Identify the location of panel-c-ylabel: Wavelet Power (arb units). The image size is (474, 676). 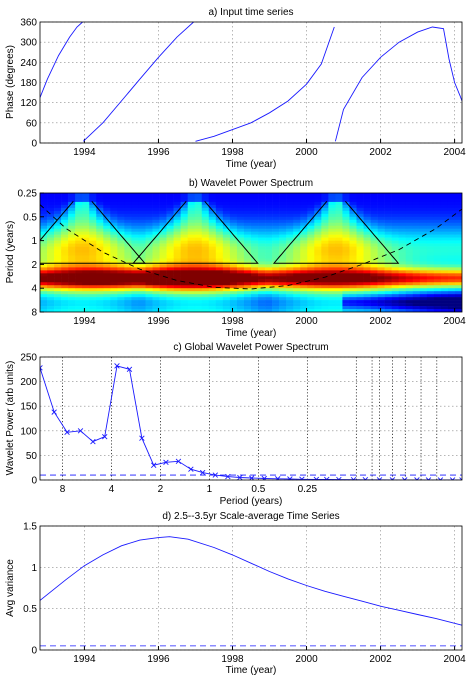
(10, 418).